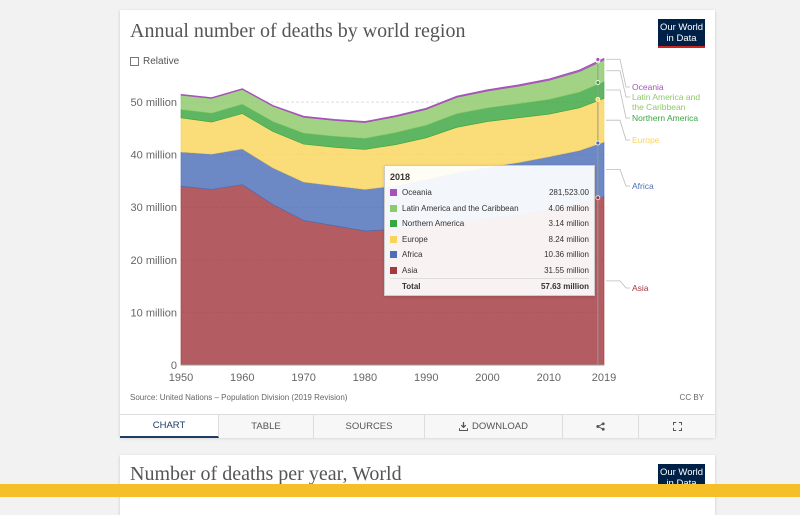  Describe the element at coordinates (489, 240) in the screenshot. I see `tooltip-row: Europe 8.24 million` at that location.